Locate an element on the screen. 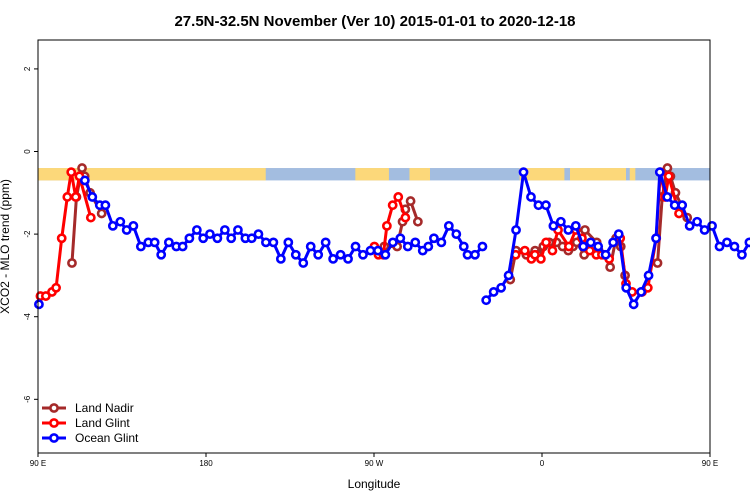 Image resolution: width=750 pixels, height=500 pixels. y-axis-label: XCO2 - MLO trend (ppm) is located at coordinates (6, 246).